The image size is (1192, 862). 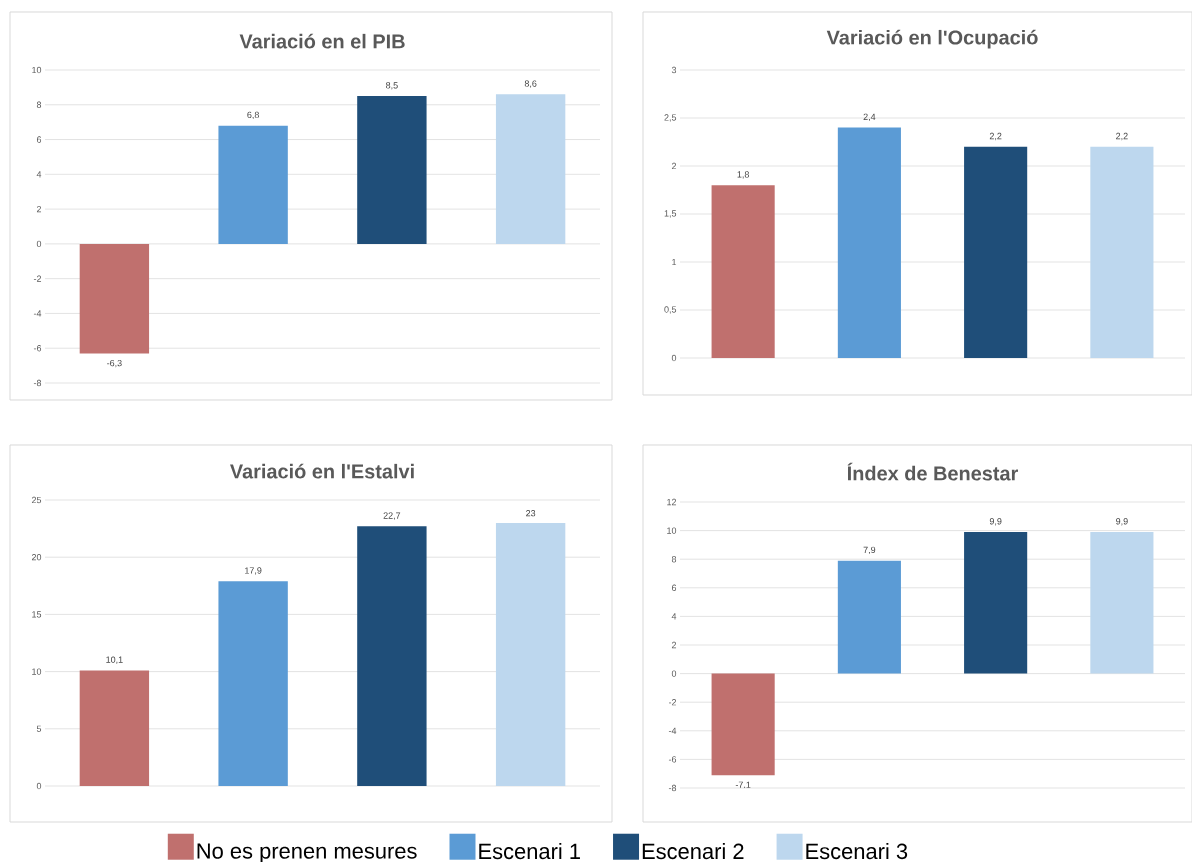 What do you see at coordinates (253, 115) in the screenshot?
I see `data-label: 6,8` at bounding box center [253, 115].